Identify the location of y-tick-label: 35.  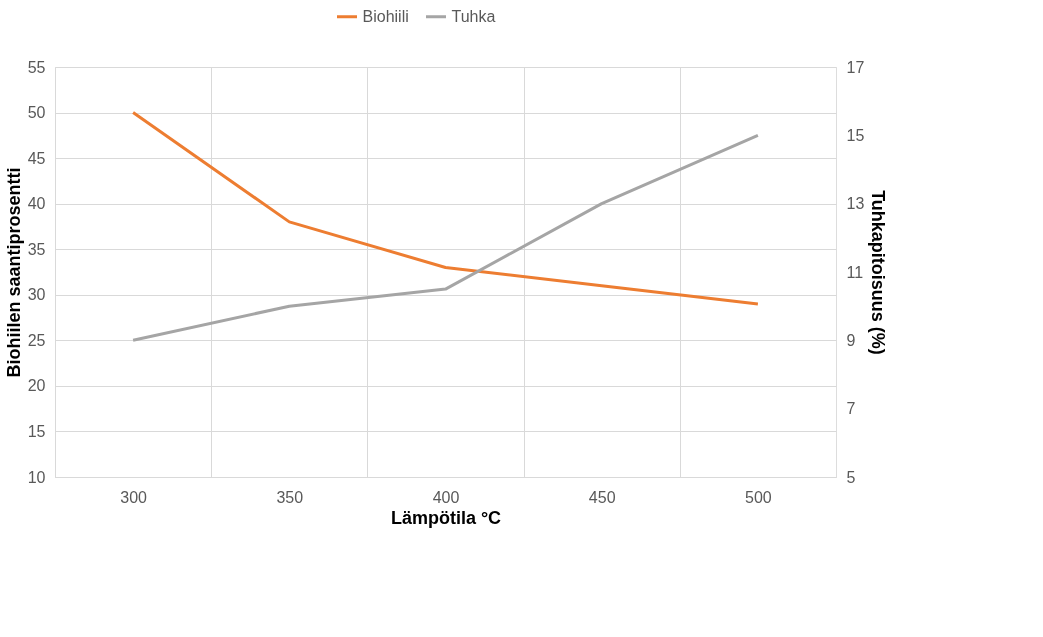
(36, 249).